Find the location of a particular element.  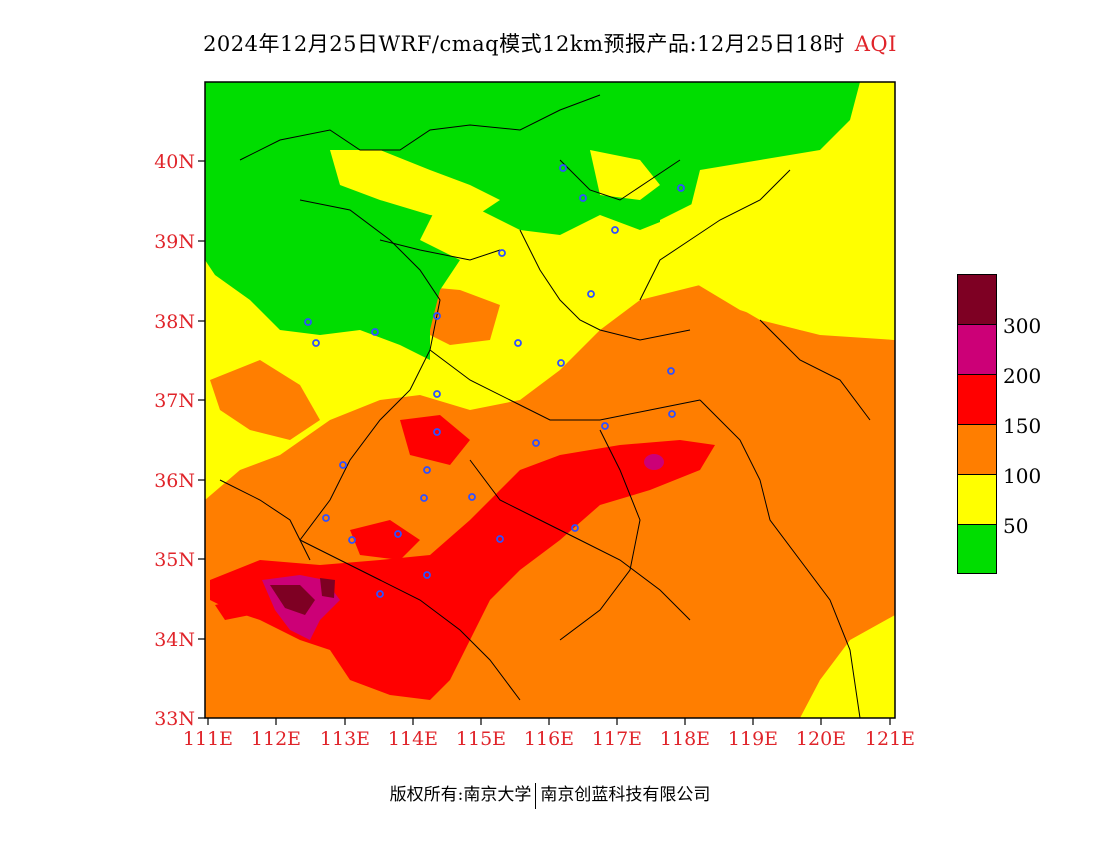

lon-label-119e: 119E is located at coordinates (753, 739).